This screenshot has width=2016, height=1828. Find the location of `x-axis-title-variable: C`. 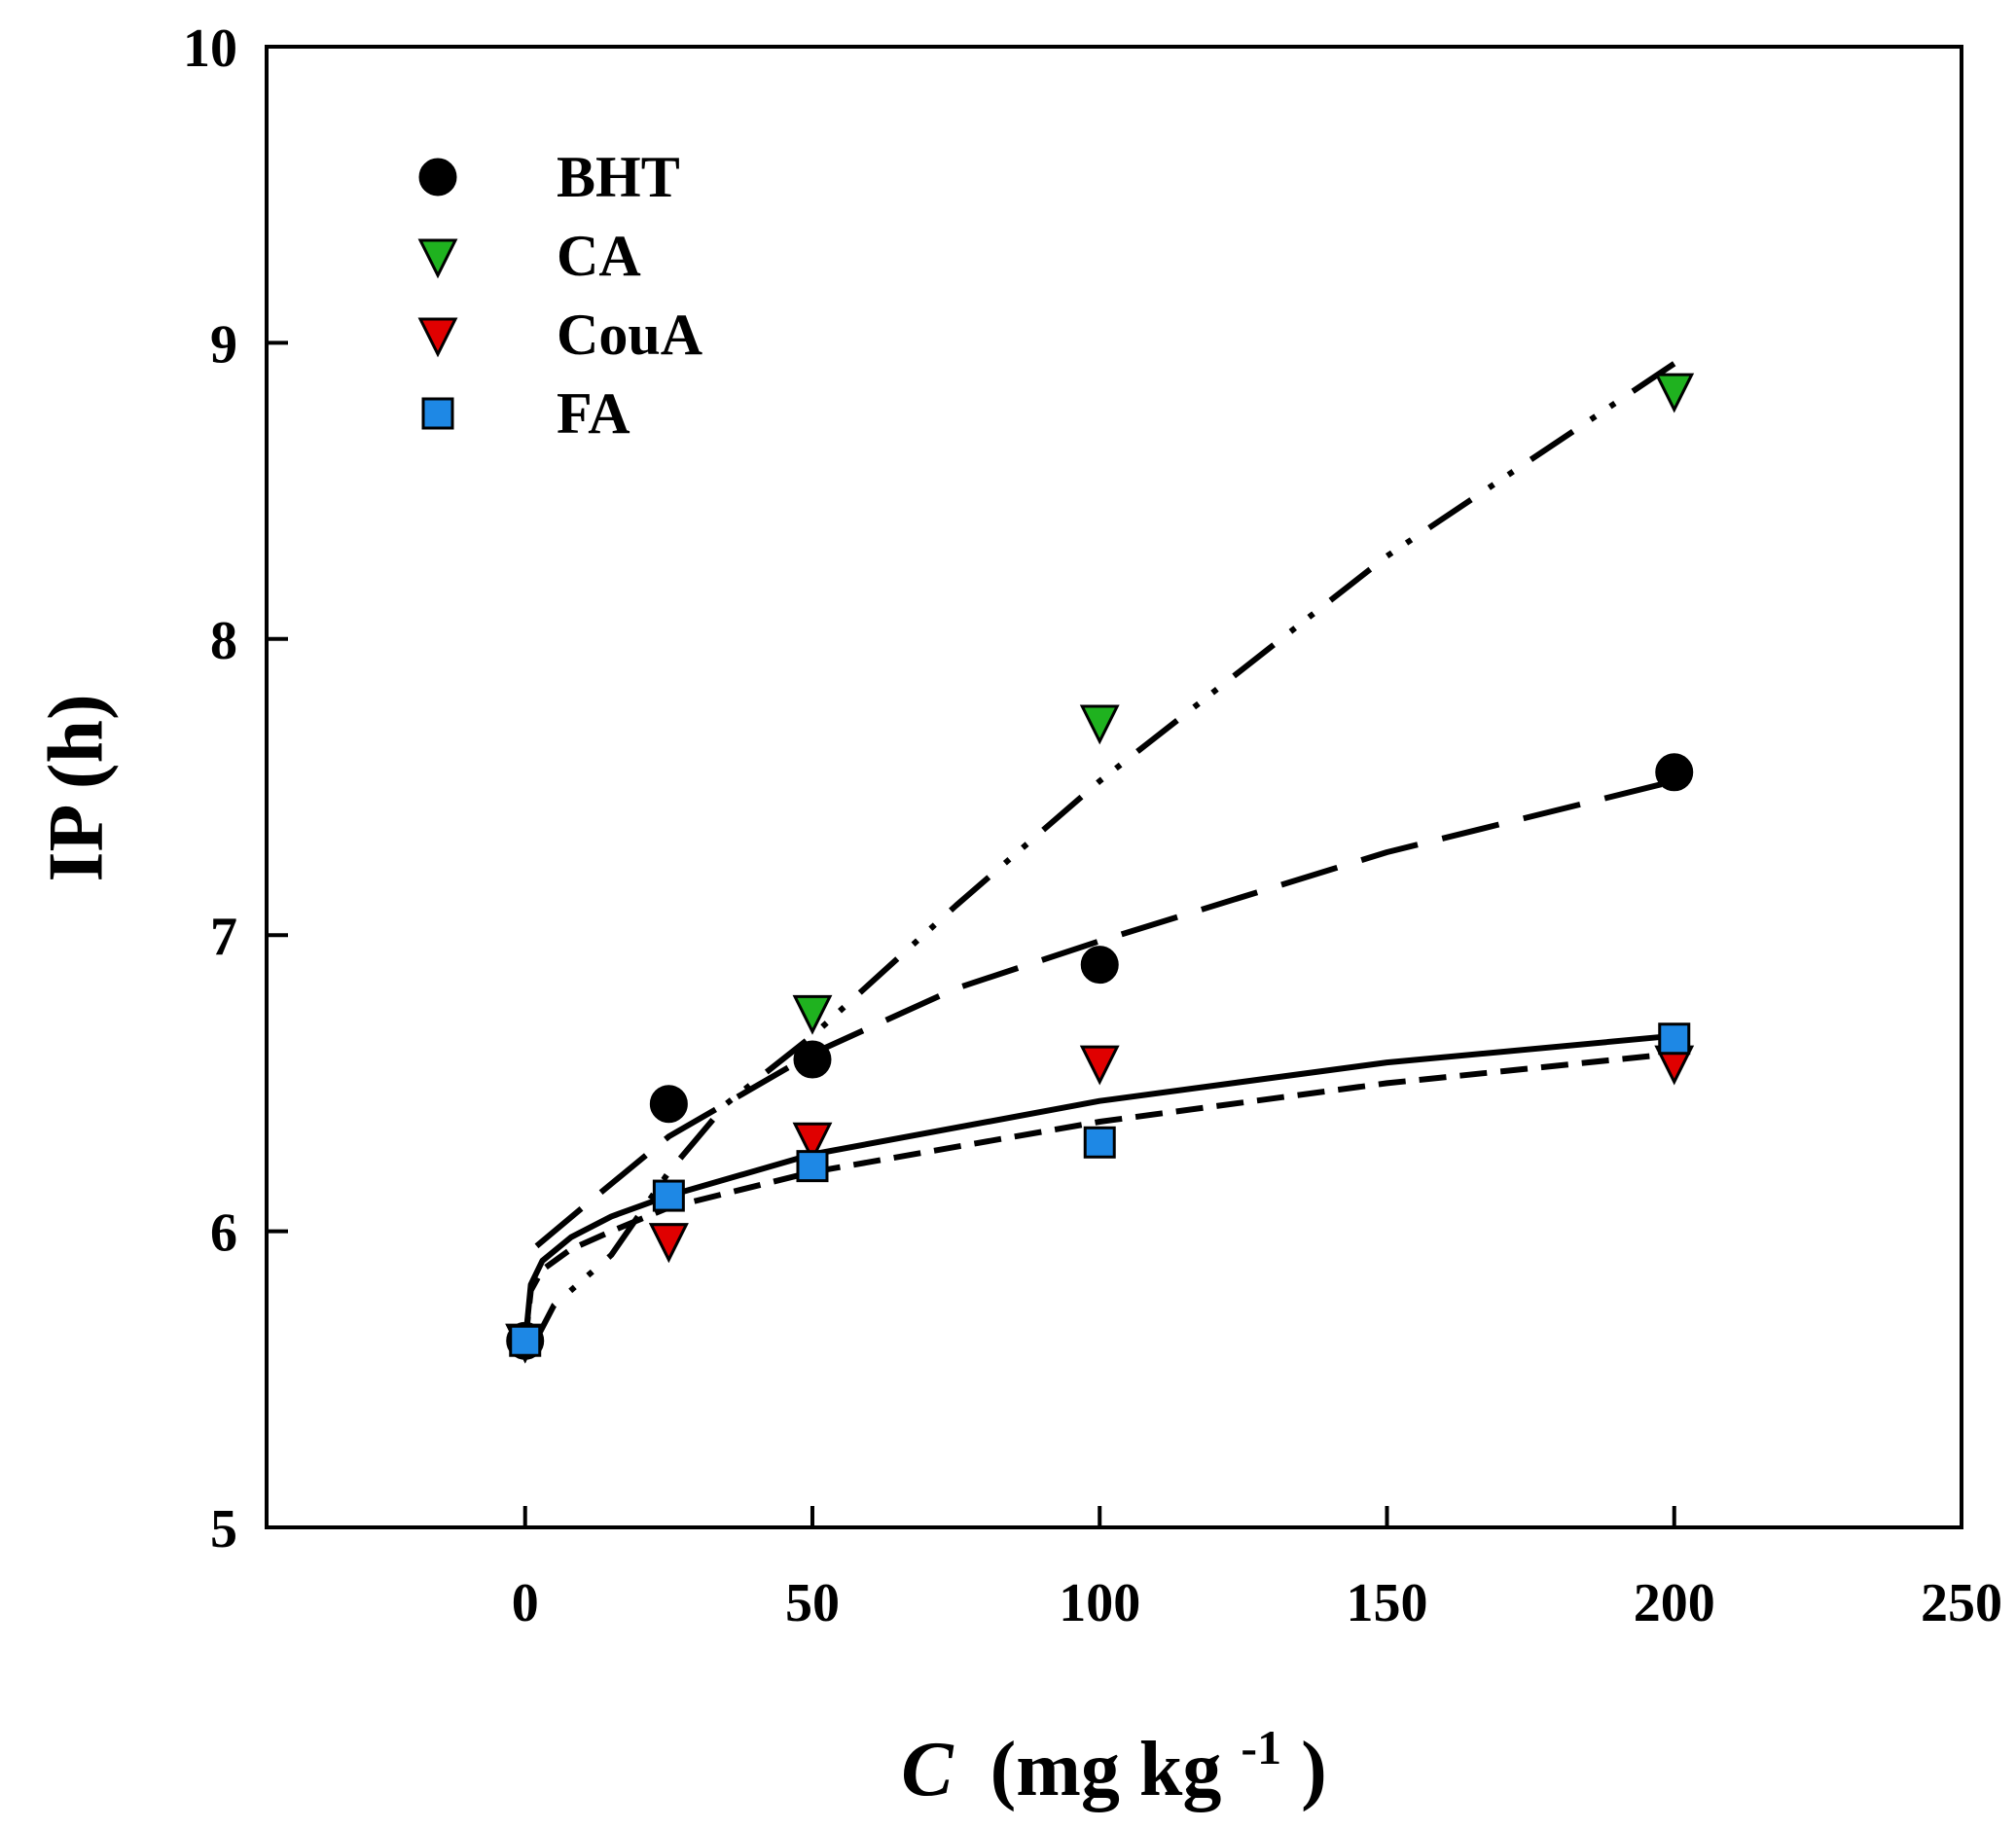

x-axis-title-variable: C is located at coordinates (927, 1769).